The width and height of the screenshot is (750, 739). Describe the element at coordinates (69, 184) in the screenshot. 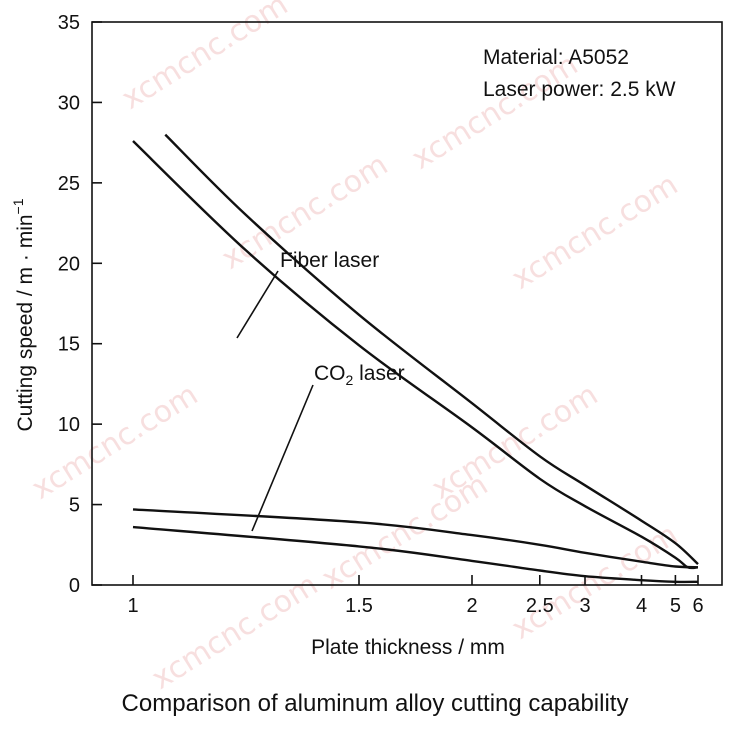

I see `y-tick-label: 25` at that location.